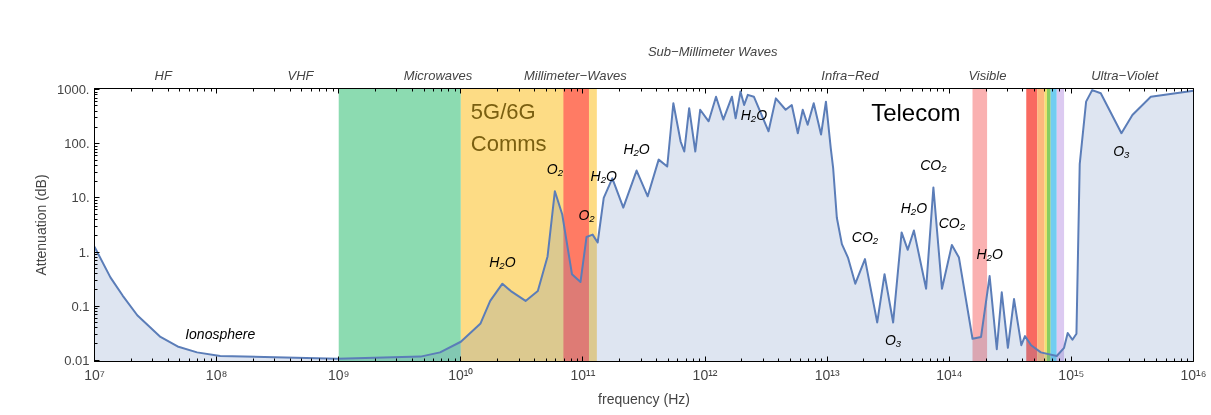 This screenshot has width=1211, height=415. What do you see at coordinates (80, 198) in the screenshot?
I see `y-tick-label: 10.` at bounding box center [80, 198].